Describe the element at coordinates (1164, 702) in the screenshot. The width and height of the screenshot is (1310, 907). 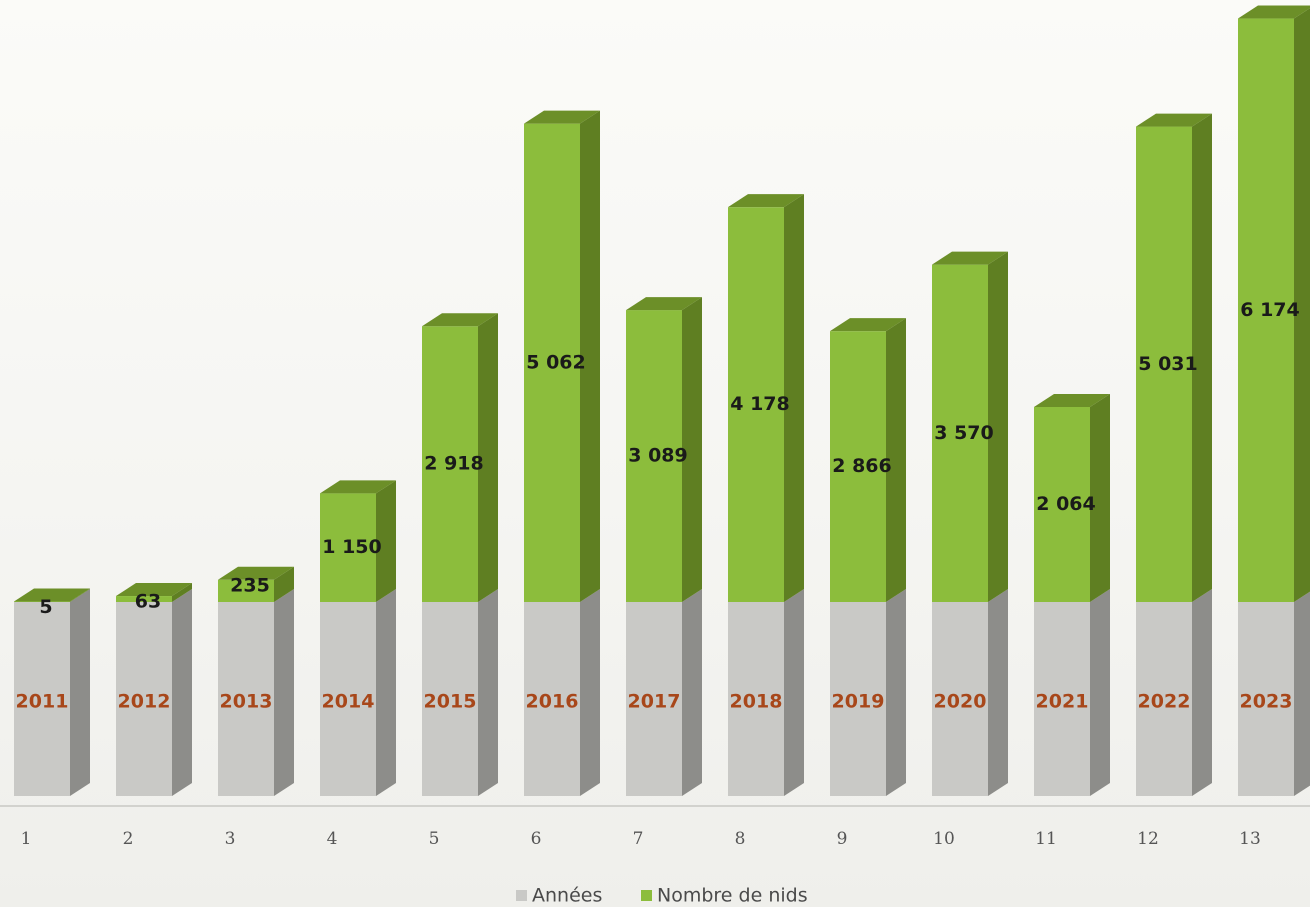
I see `year-label: 2022` at that location.